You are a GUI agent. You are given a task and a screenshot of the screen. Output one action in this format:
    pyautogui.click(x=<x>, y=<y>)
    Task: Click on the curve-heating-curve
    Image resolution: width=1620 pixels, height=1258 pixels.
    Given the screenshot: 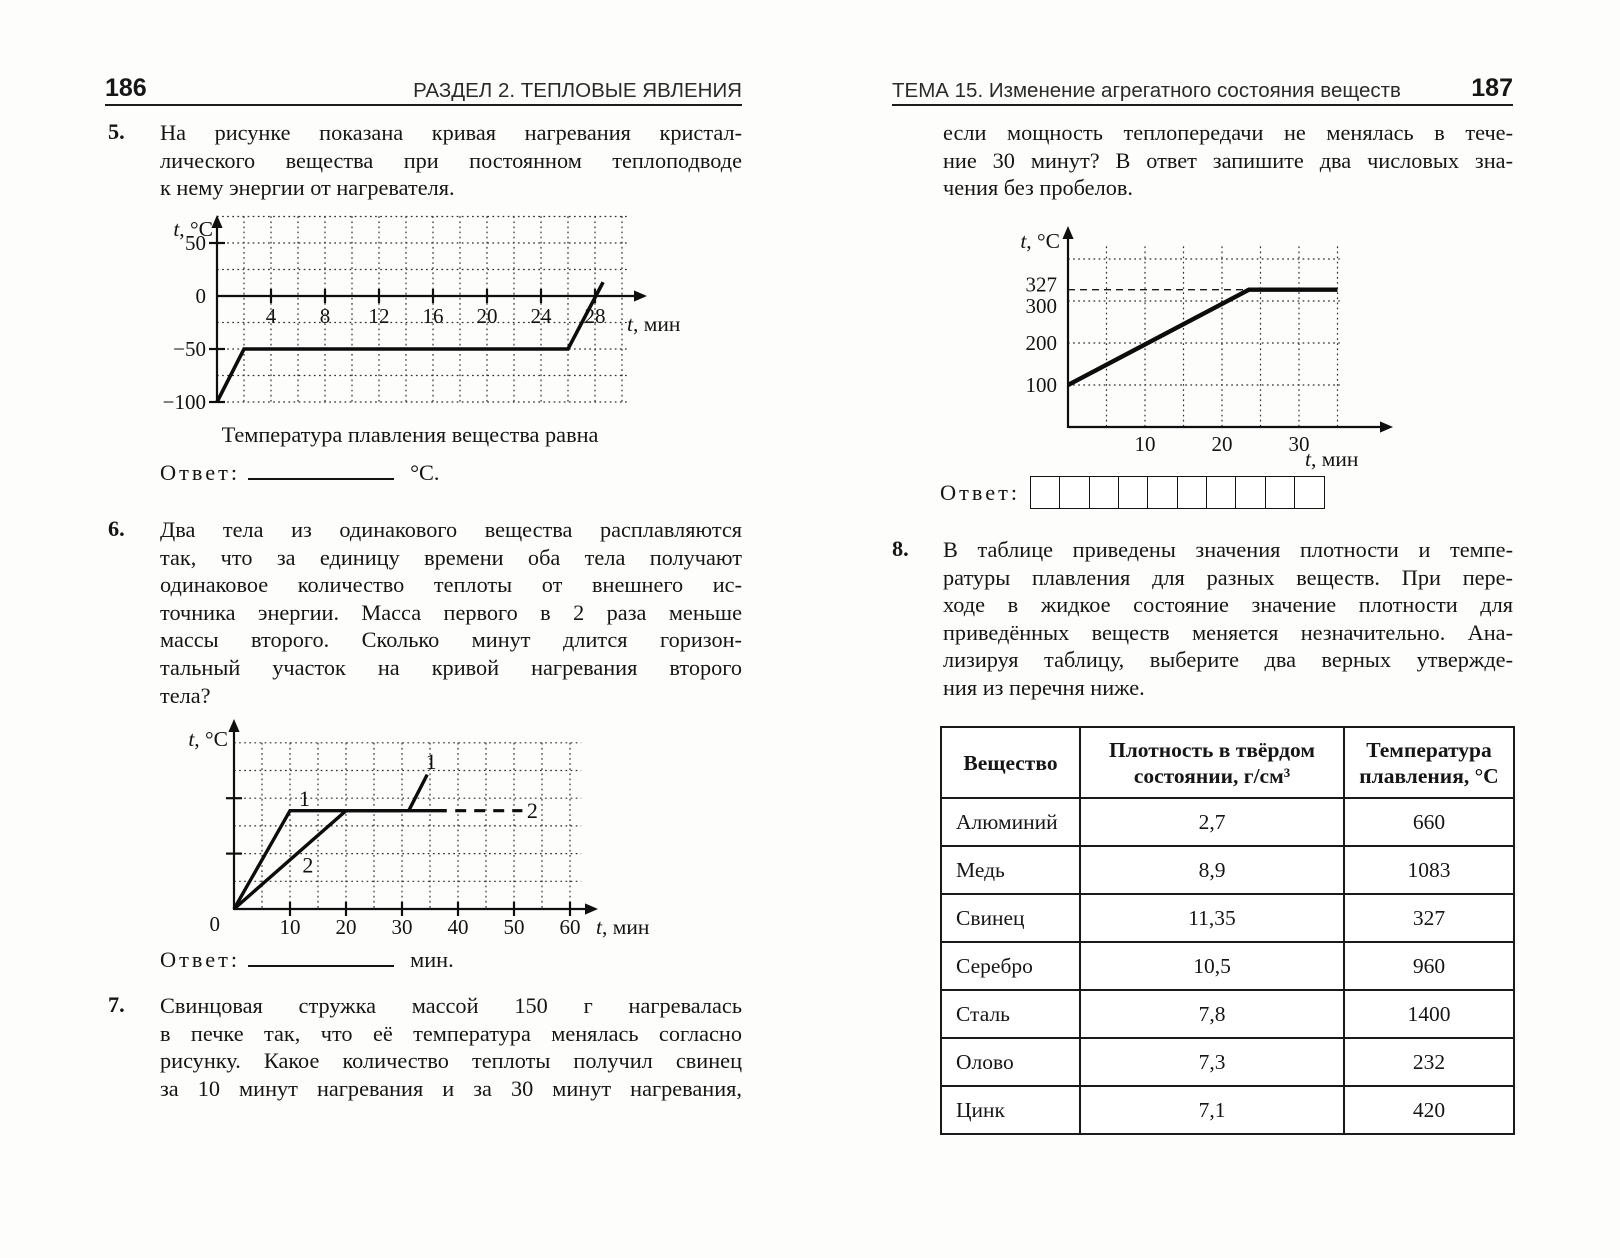 What is the action you would take?
    pyautogui.click(x=410, y=342)
    